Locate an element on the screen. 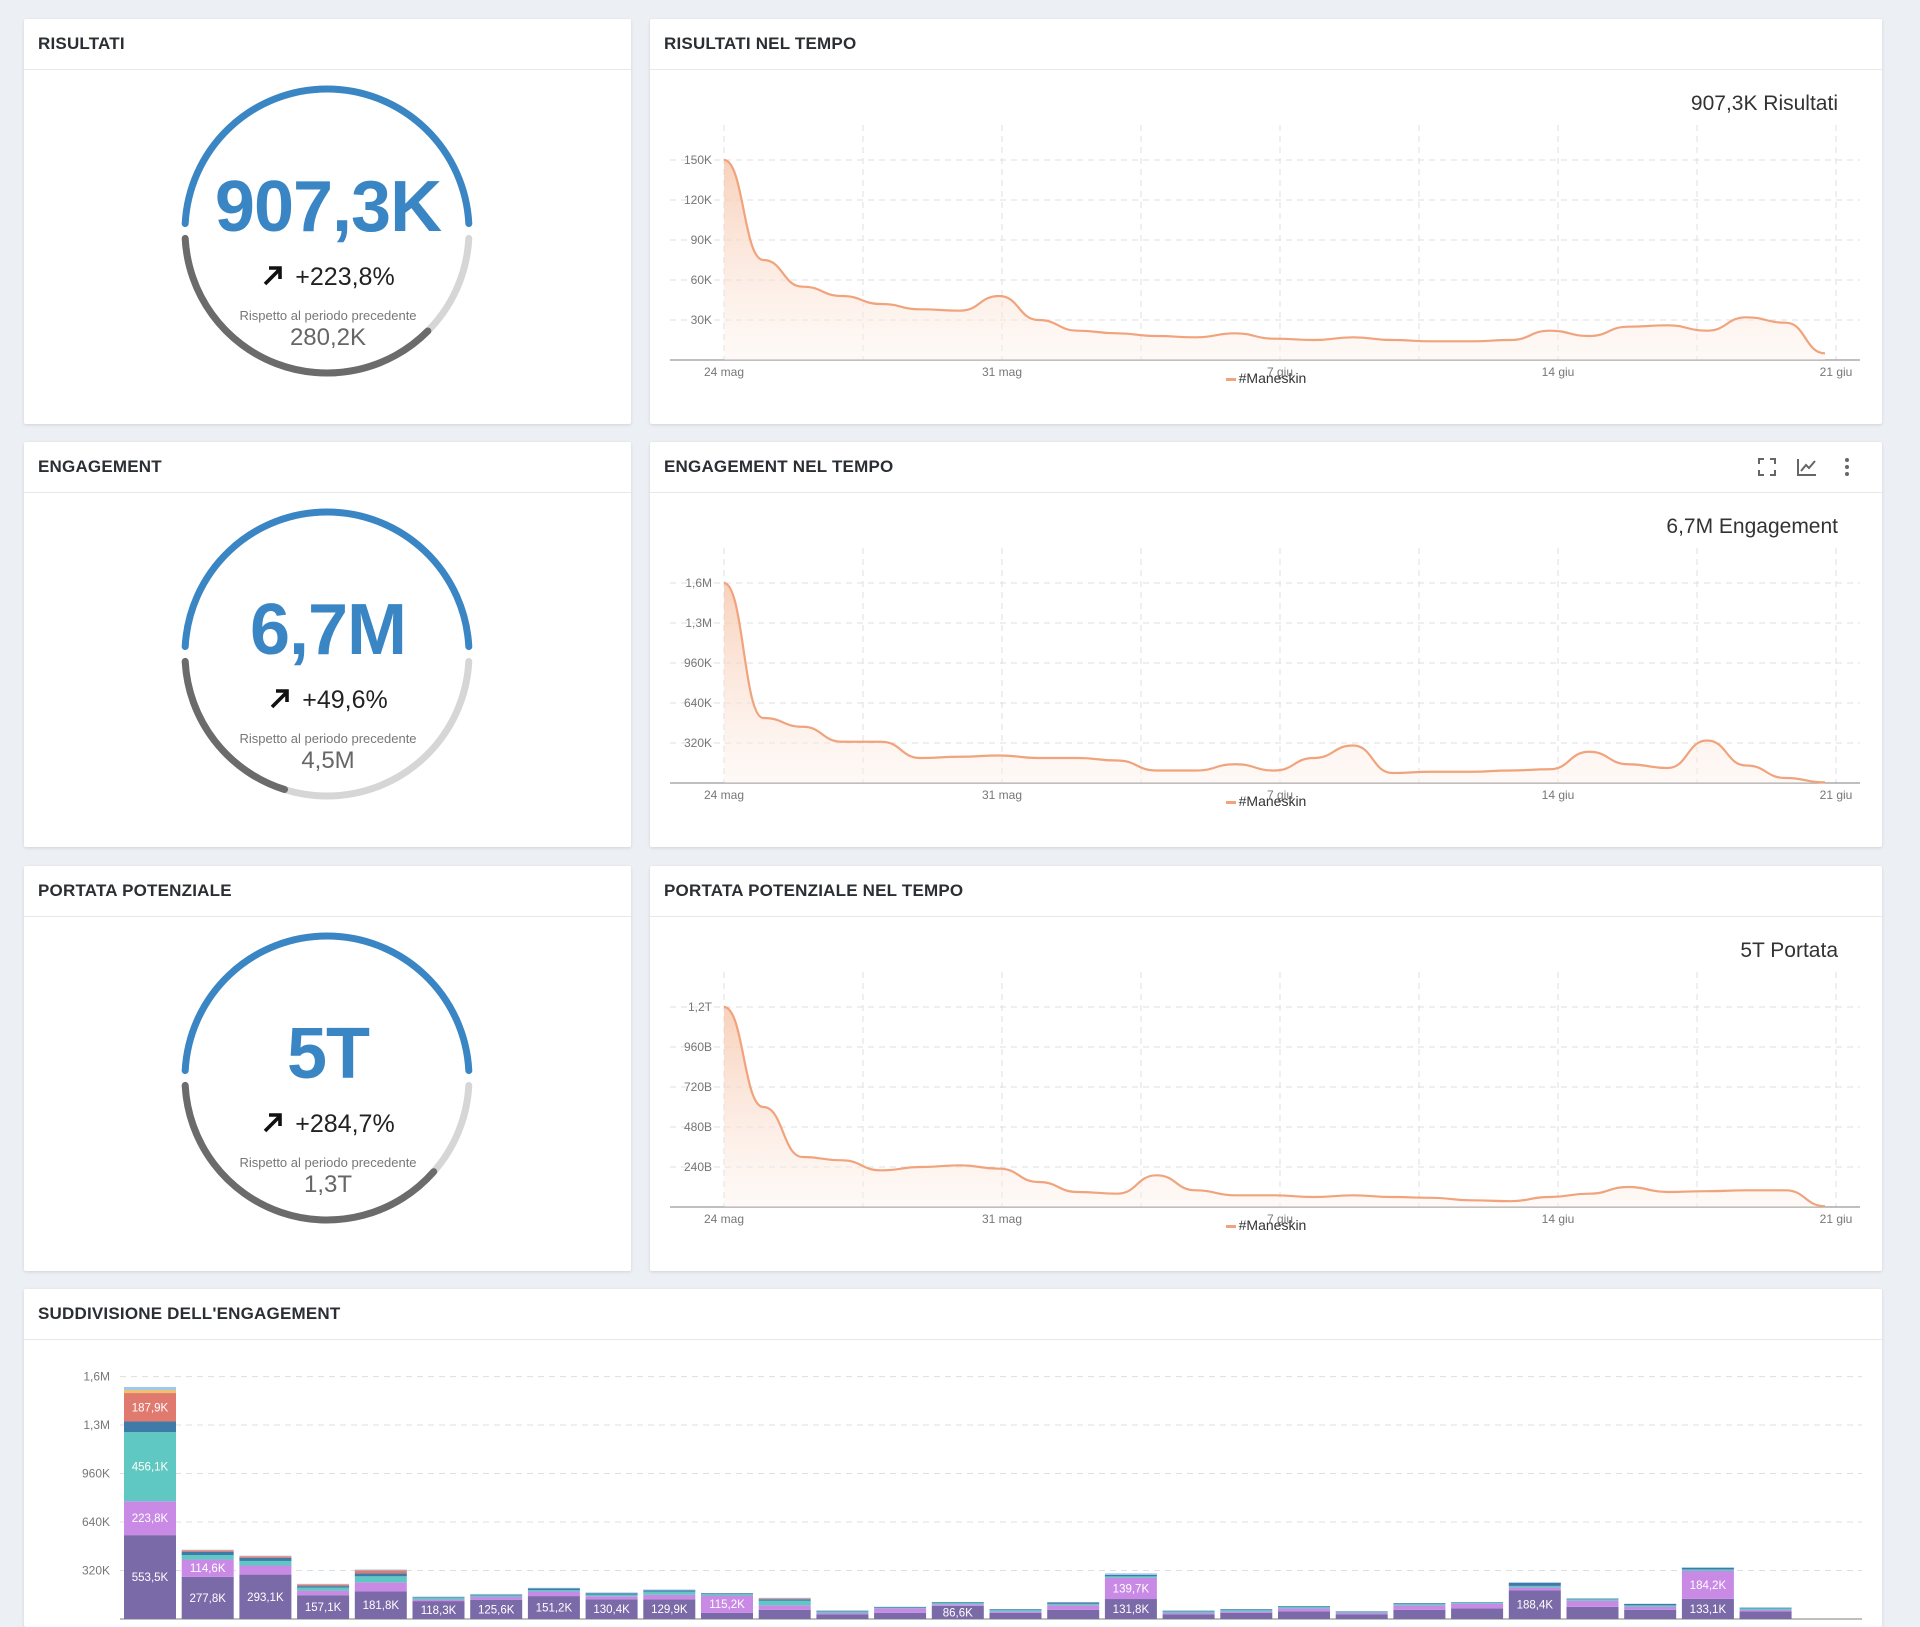 This screenshot has width=1920, height=1627. bar-data-label: 131,8K is located at coordinates (1131, 1610).